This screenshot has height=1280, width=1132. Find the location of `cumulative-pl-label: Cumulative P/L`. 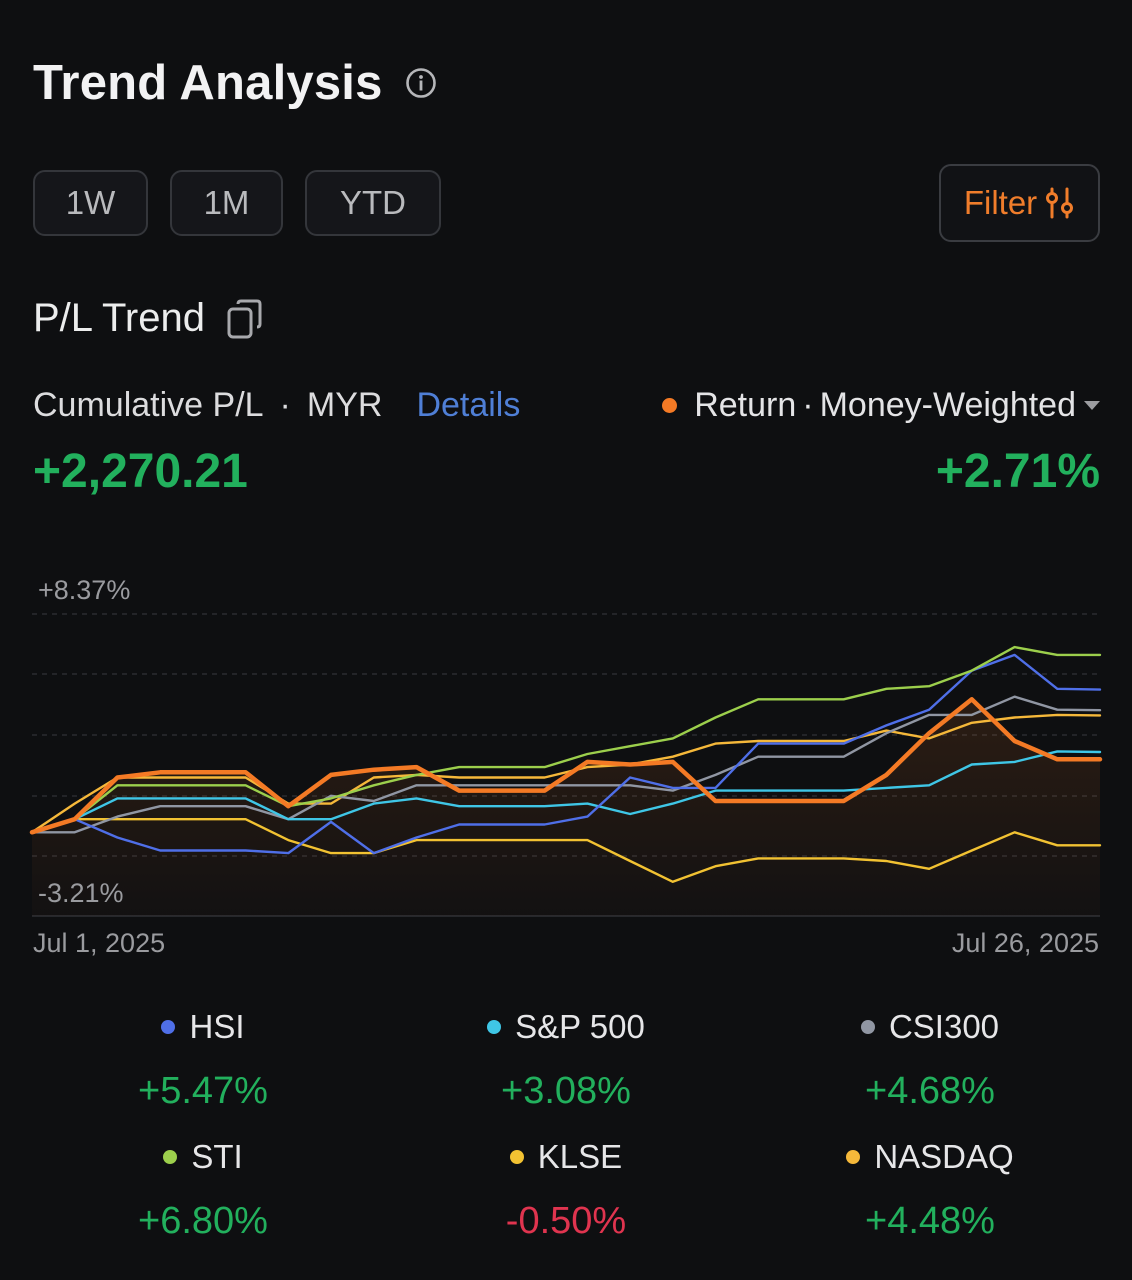

cumulative-pl-label: Cumulative P/L is located at coordinates (148, 405).